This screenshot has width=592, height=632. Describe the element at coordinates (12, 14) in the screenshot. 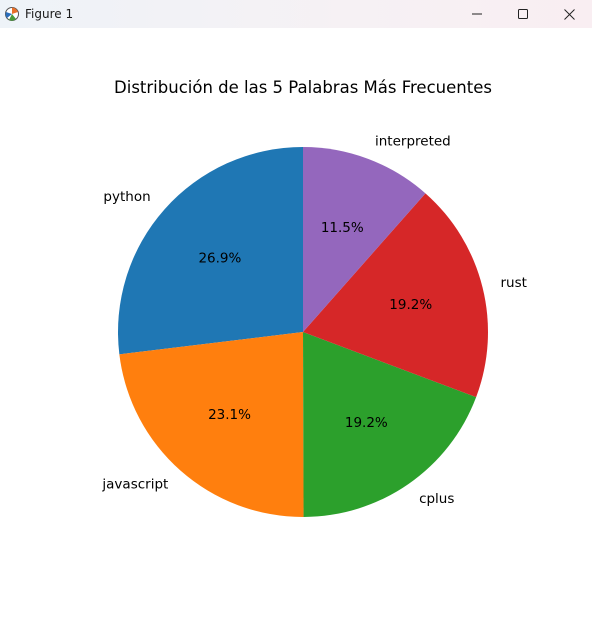

I see `matplotlib-icon` at that location.